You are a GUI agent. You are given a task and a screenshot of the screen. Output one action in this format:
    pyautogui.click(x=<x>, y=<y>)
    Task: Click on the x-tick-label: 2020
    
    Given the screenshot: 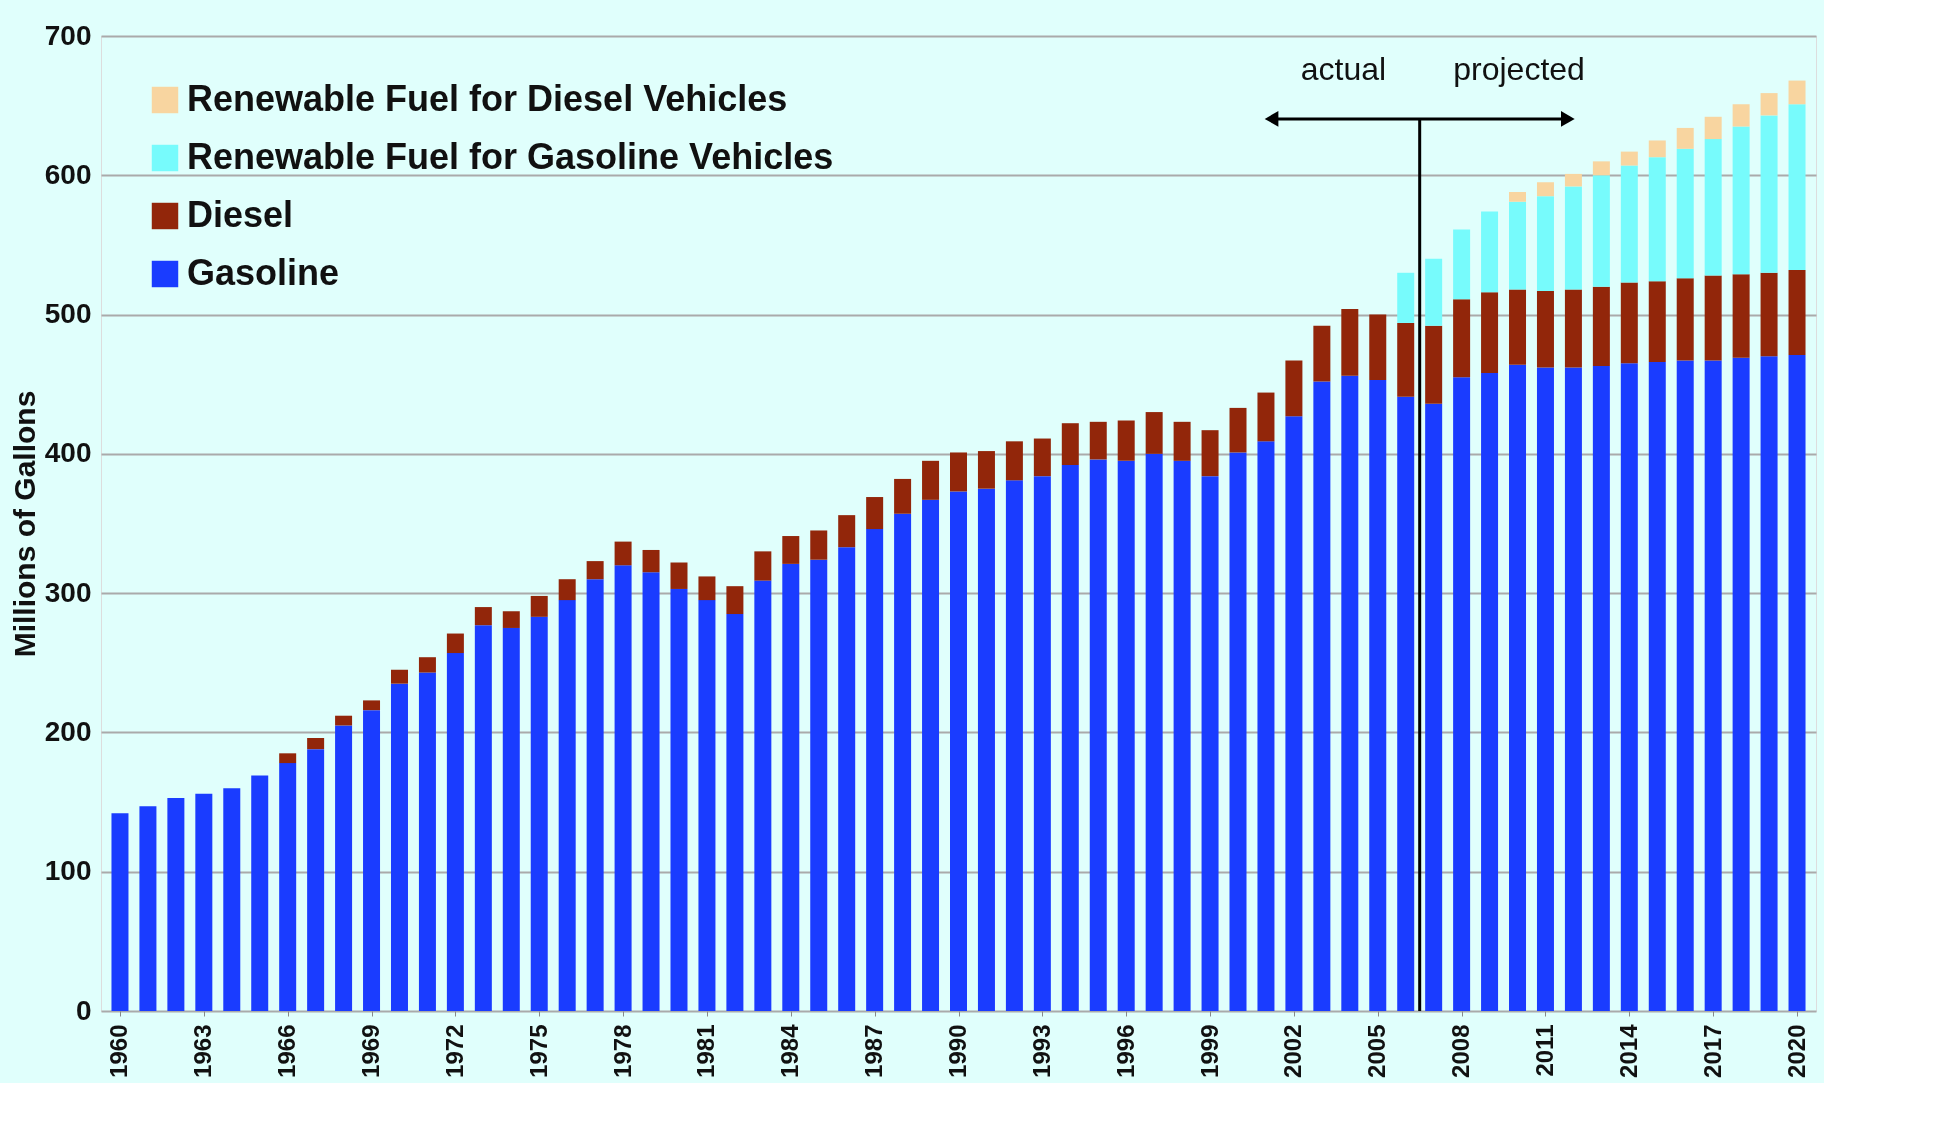 What is the action you would take?
    pyautogui.click(x=1796, y=1051)
    